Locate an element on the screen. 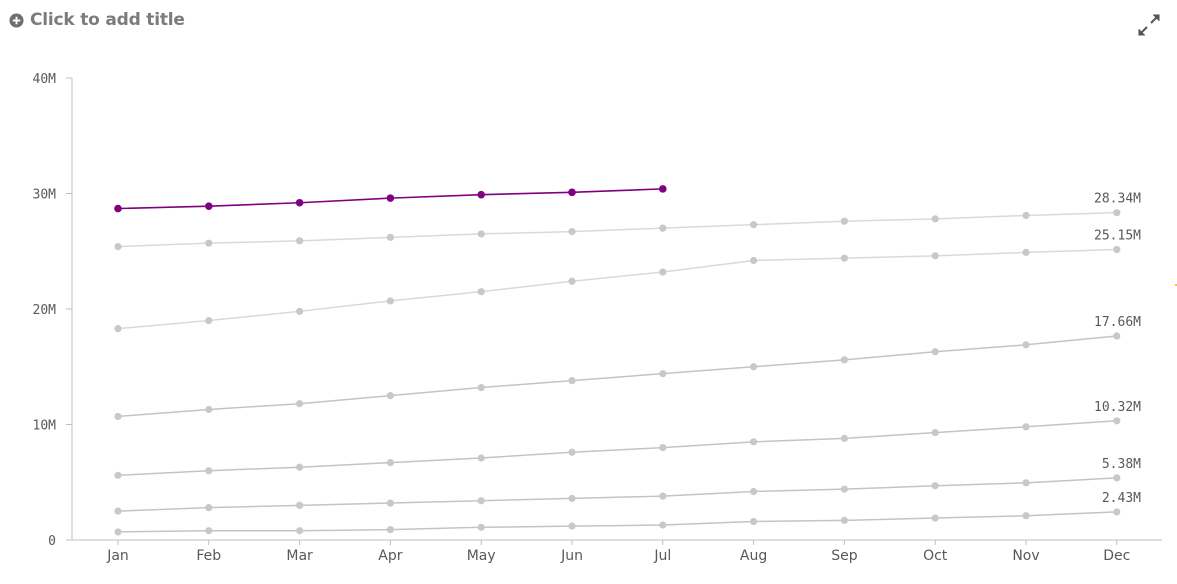  y-tick-label: 0 is located at coordinates (52, 541).